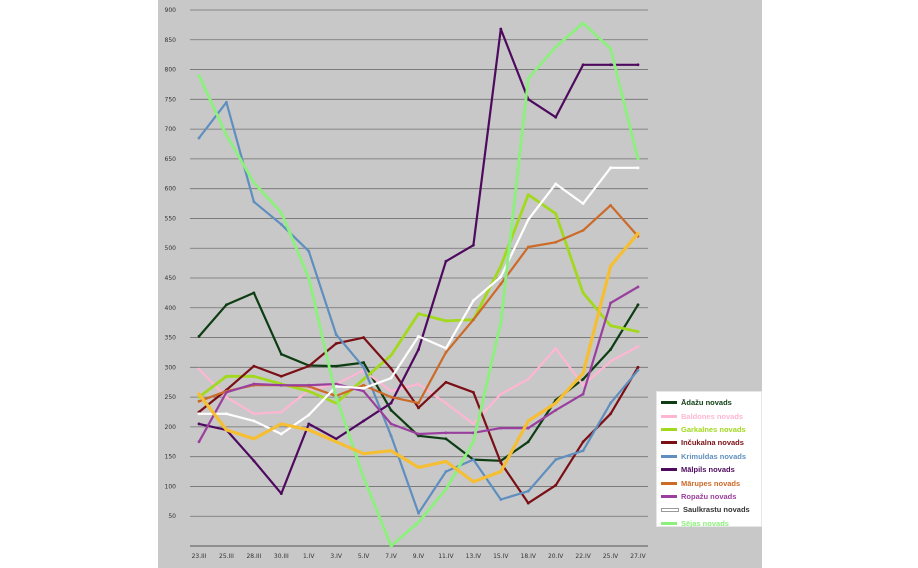 The width and height of the screenshot is (918, 568). Describe the element at coordinates (171, 367) in the screenshot. I see `y-tick-label: 300` at that location.